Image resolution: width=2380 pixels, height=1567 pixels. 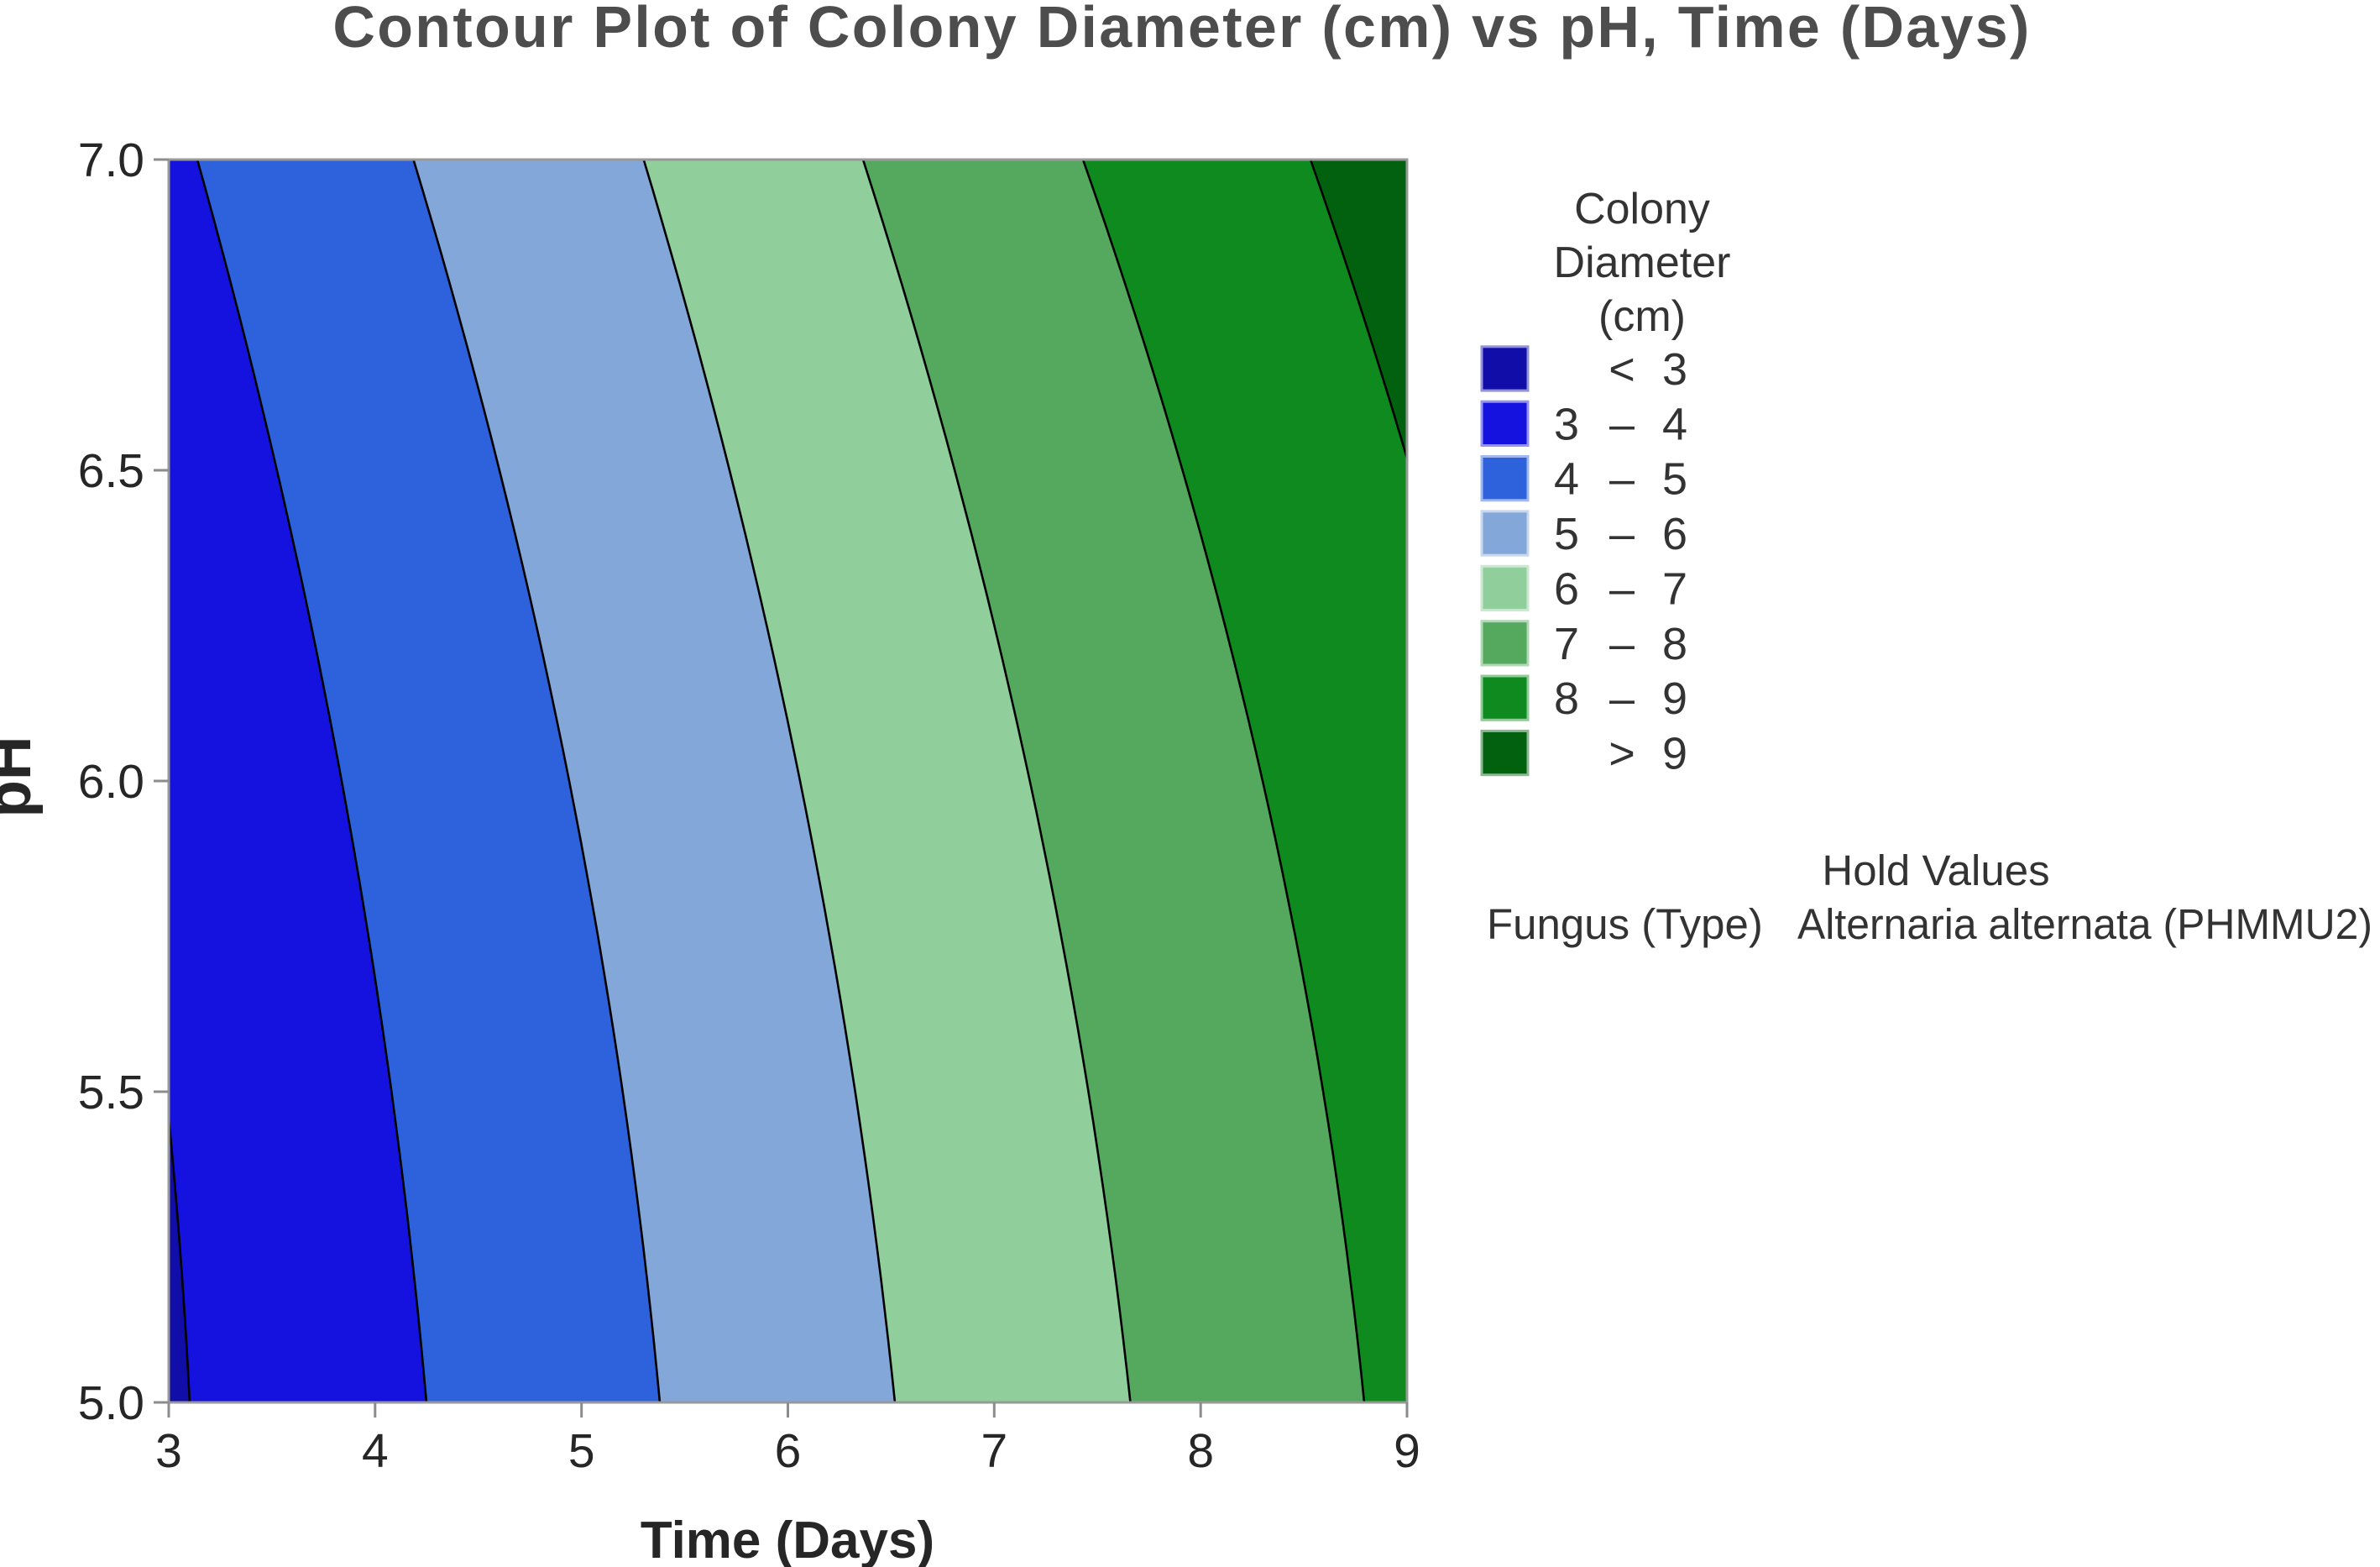 What do you see at coordinates (1625, 924) in the screenshot?
I see `svg-text: Fungus (Type)` at bounding box center [1625, 924].